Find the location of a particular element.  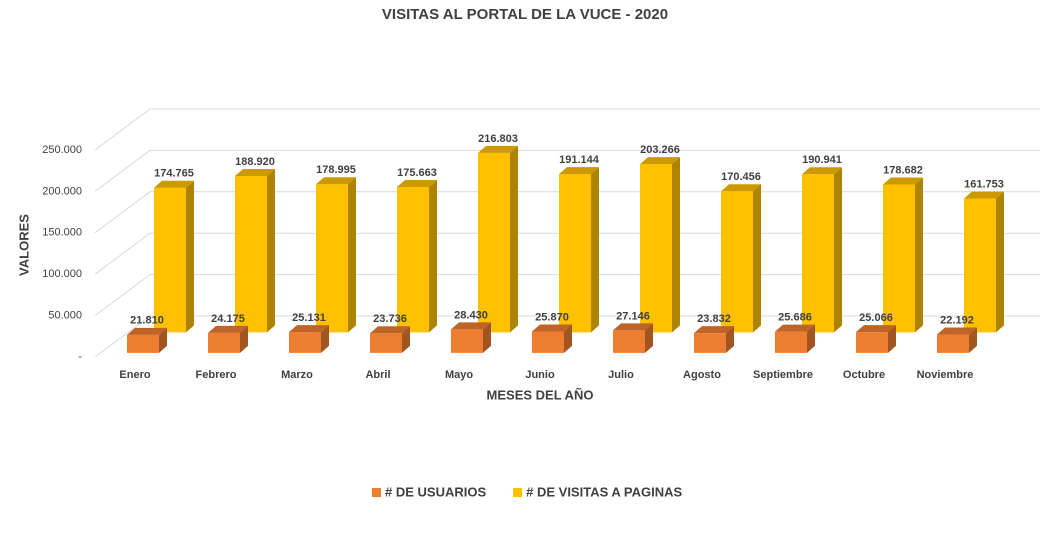

x-axis-label: MESES DEL AÑO is located at coordinates (540, 394).